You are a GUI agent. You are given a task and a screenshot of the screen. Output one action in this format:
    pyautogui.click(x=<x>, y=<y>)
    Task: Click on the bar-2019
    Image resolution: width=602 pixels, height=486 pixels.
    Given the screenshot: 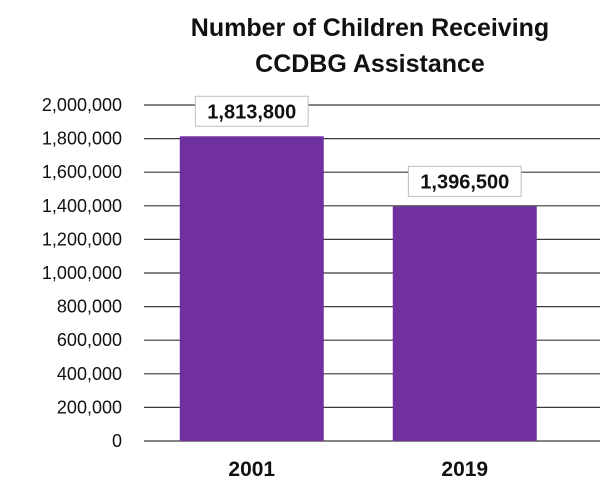 What is the action you would take?
    pyautogui.click(x=464, y=323)
    